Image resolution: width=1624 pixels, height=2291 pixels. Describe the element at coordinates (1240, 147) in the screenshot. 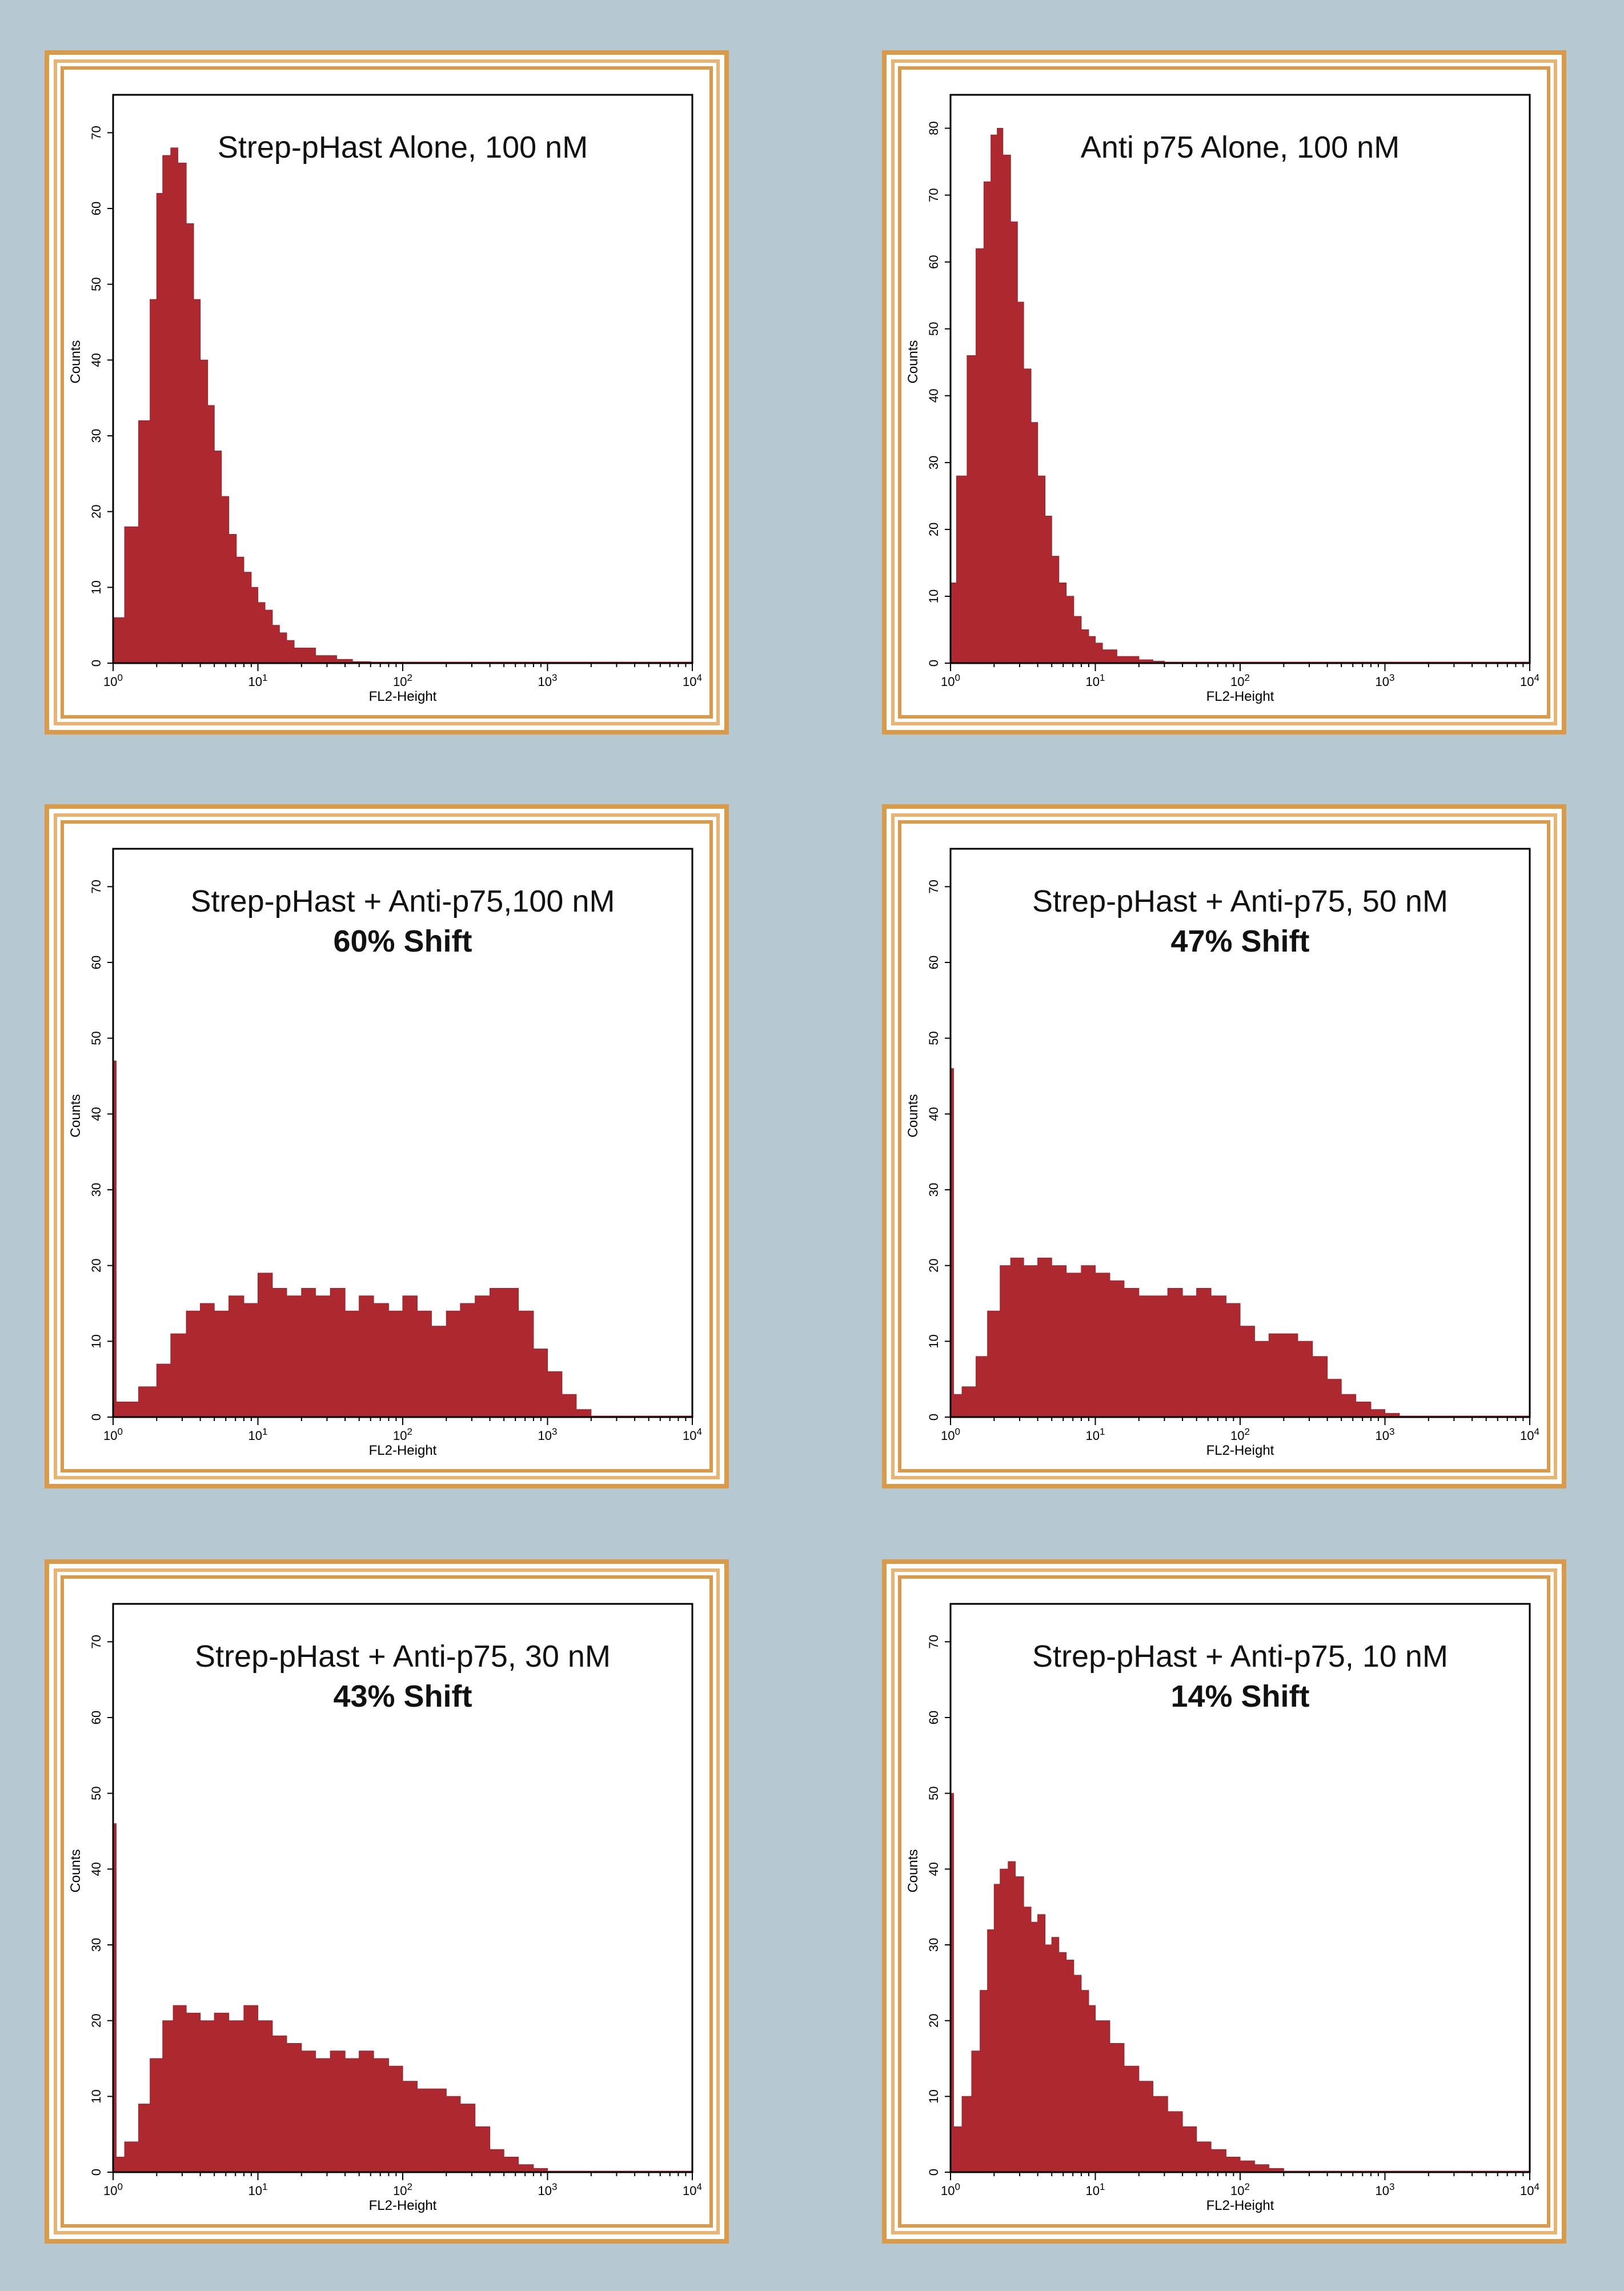

I see `chart-title: Anti p75 Alone, 100 nM` at that location.